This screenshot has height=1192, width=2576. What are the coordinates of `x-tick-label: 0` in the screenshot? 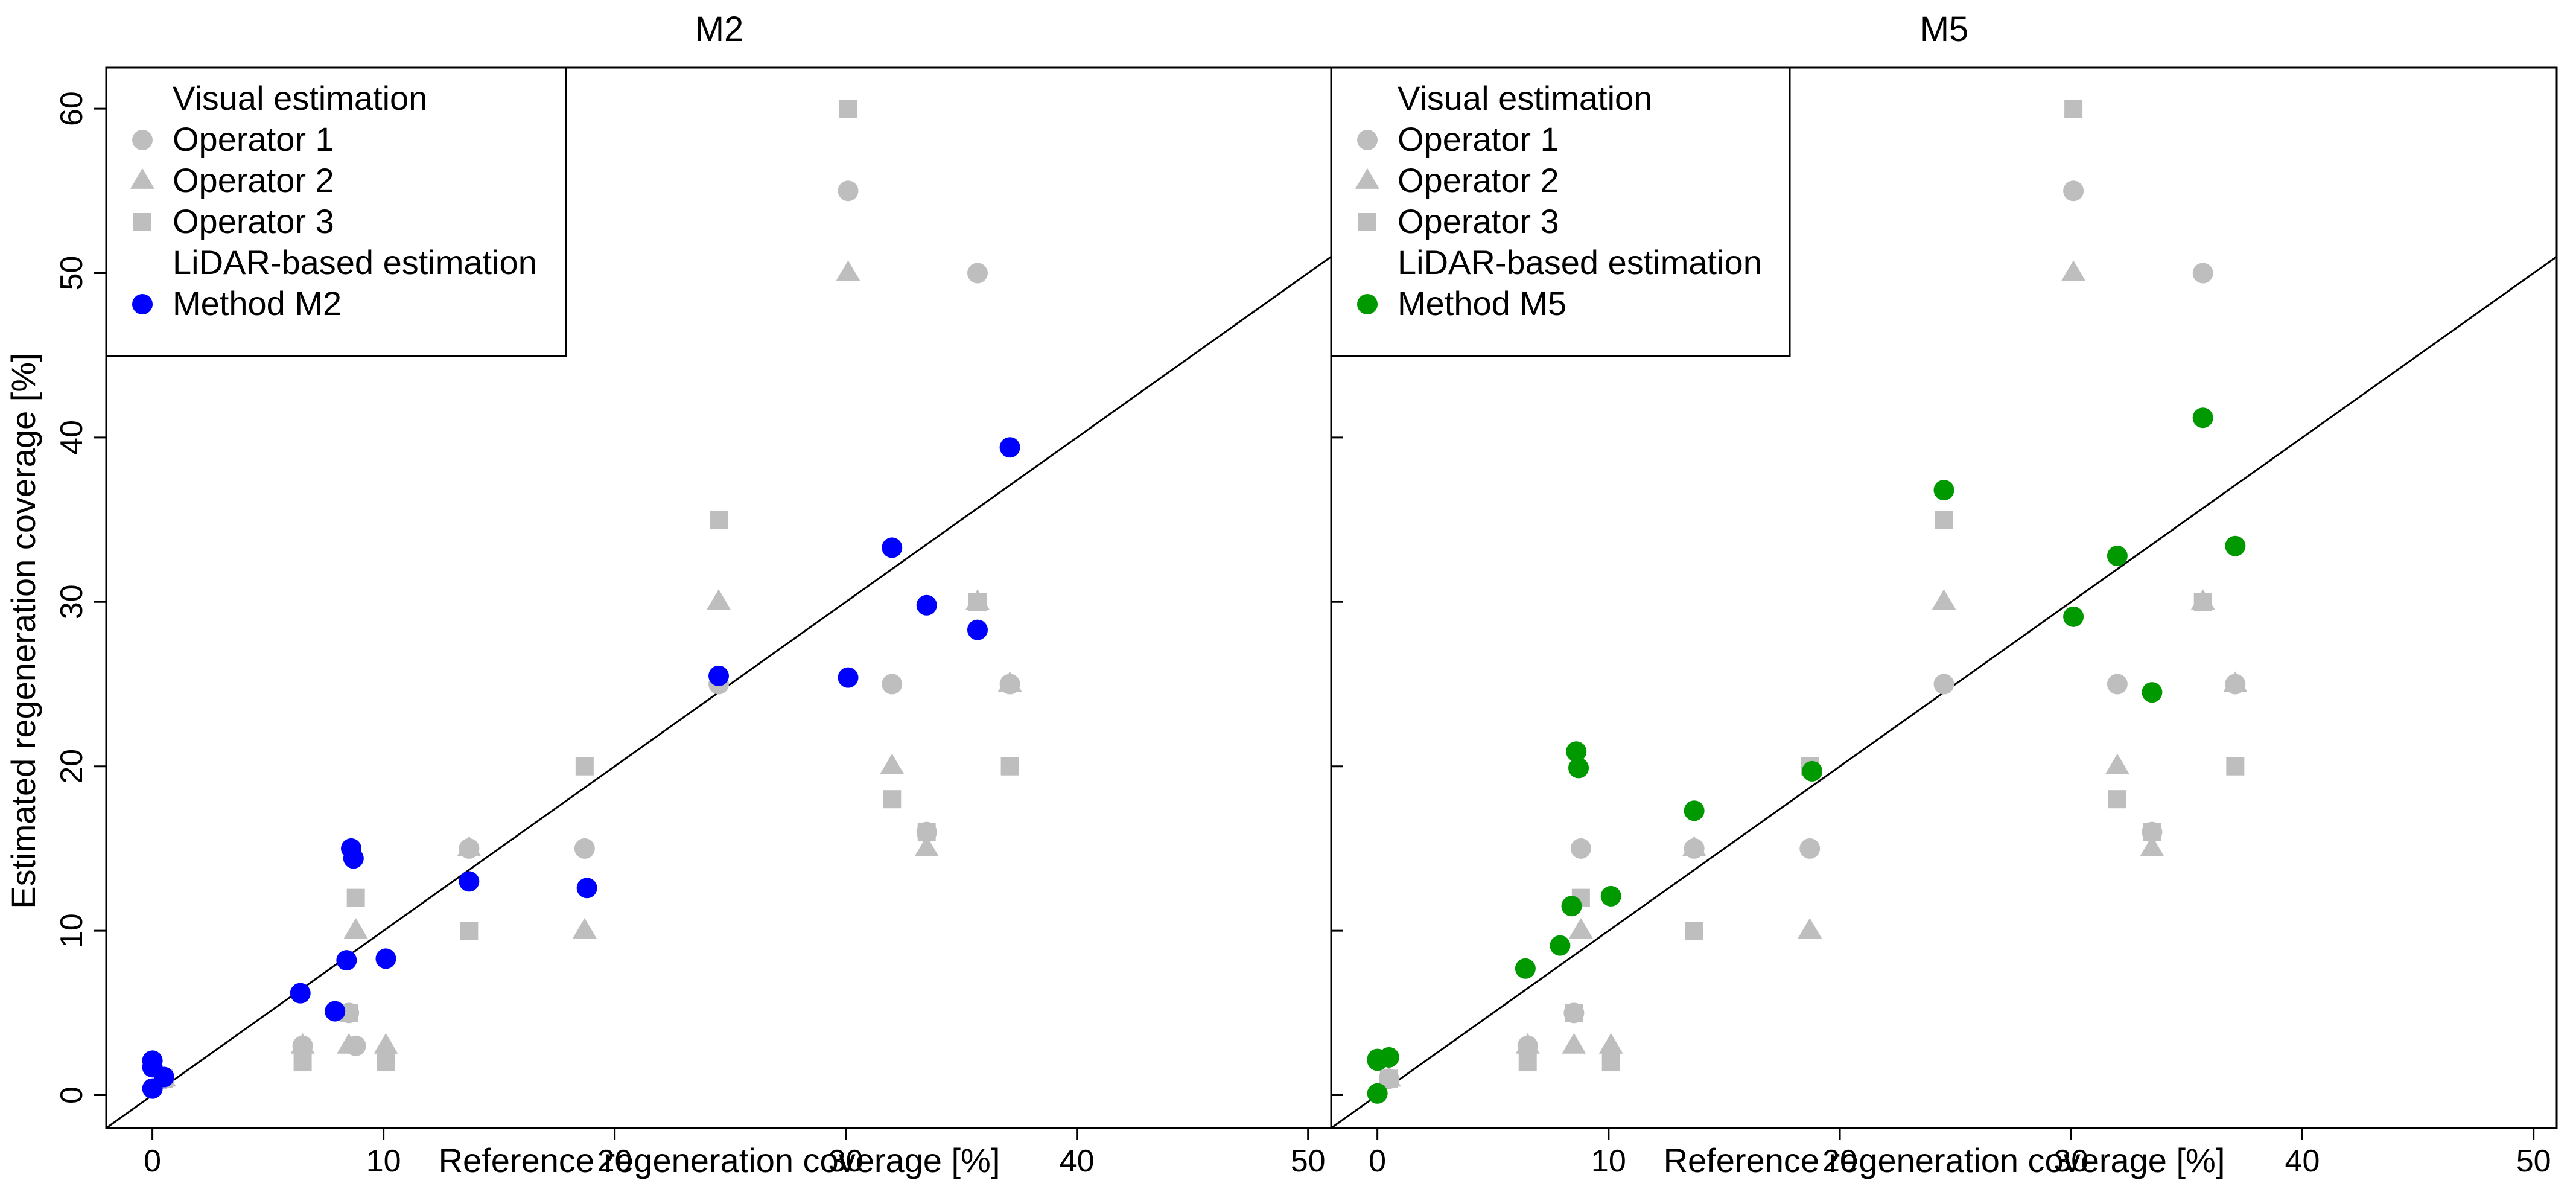 It's located at (1377, 1161).